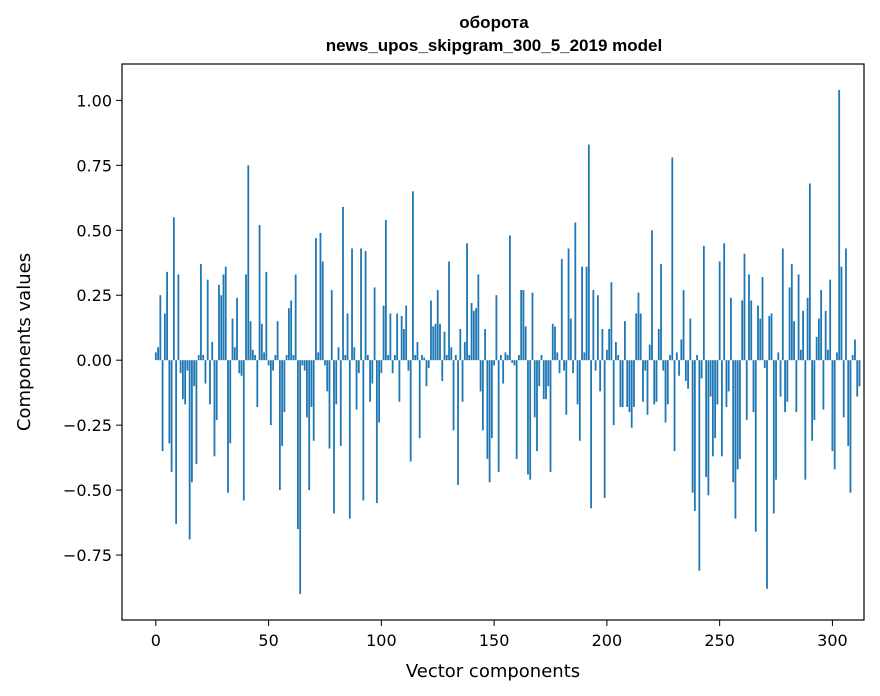 This screenshot has height=696, width=880. Describe the element at coordinates (92, 328) in the screenshot. I see `y-axis: −0.75 −0.50 −0.25 0.00 0.25 0.50 0.75 1.00` at that location.